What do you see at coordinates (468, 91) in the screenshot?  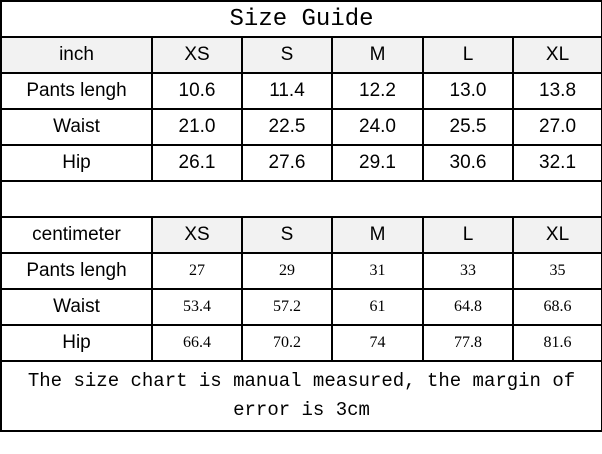 I see `measurement-cell: 13.0` at bounding box center [468, 91].